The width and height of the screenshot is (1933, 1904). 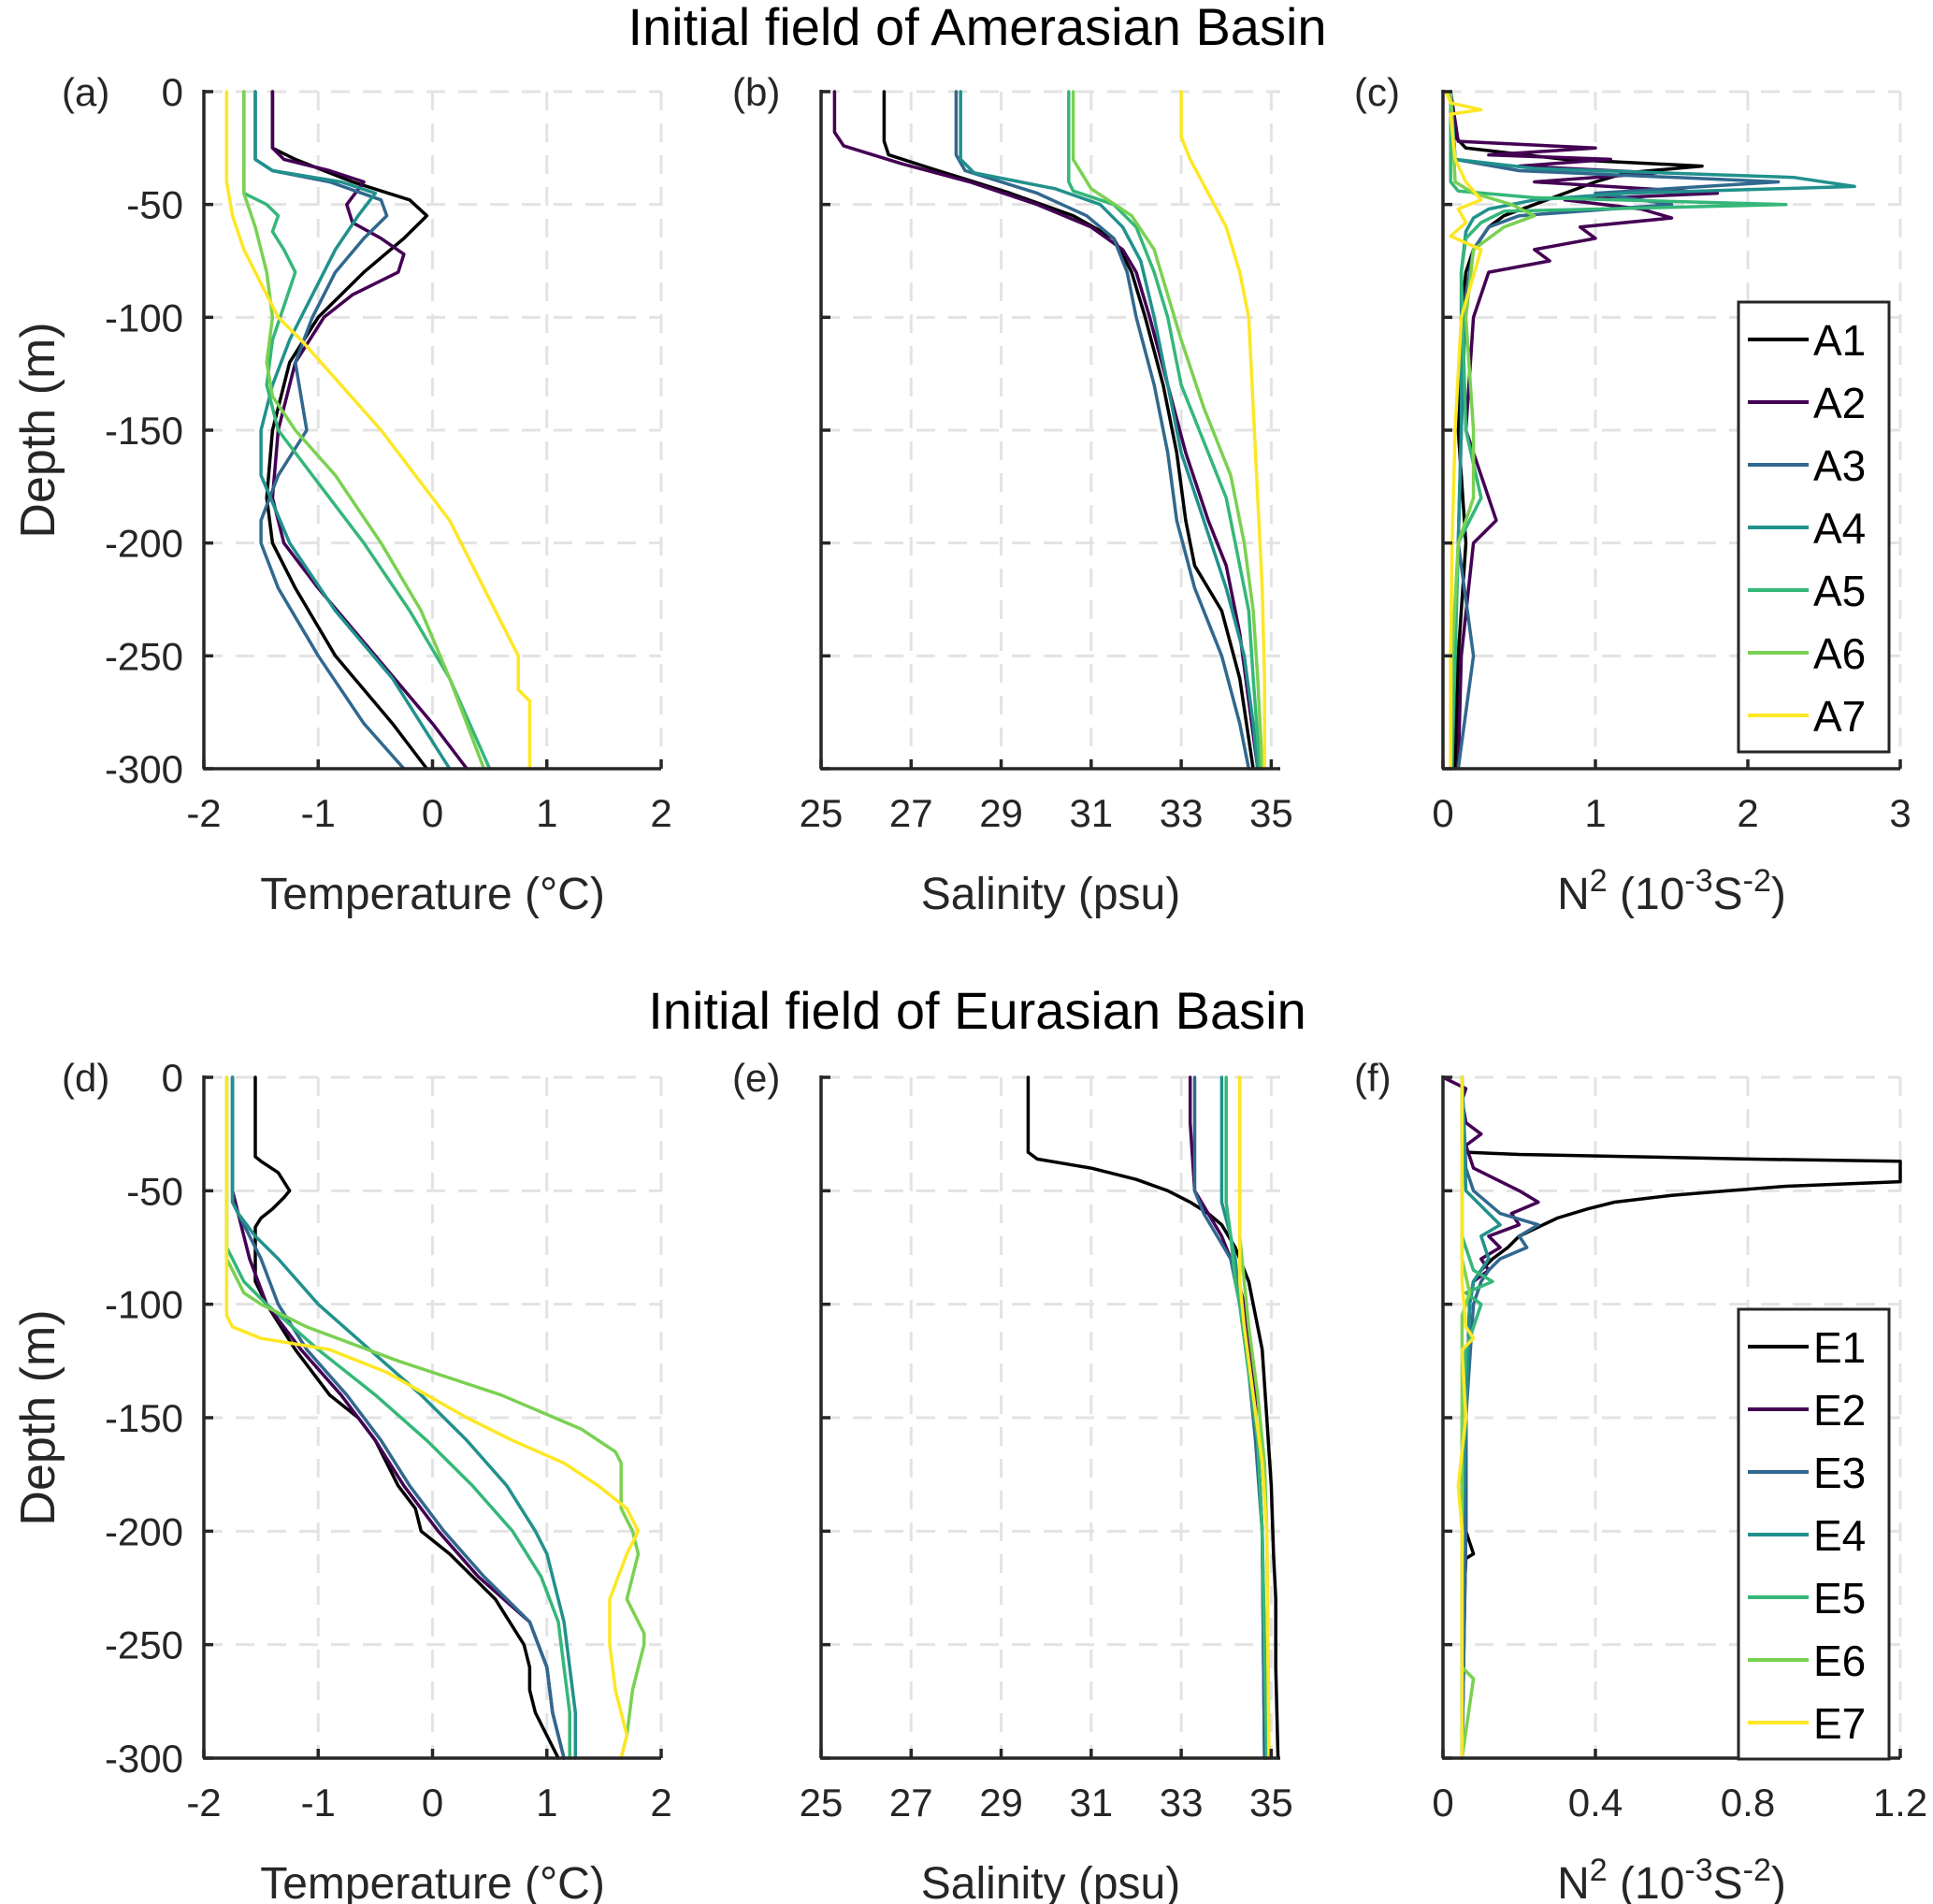 I want to click on x-tick-label: 33, so click(x=1182, y=1803).